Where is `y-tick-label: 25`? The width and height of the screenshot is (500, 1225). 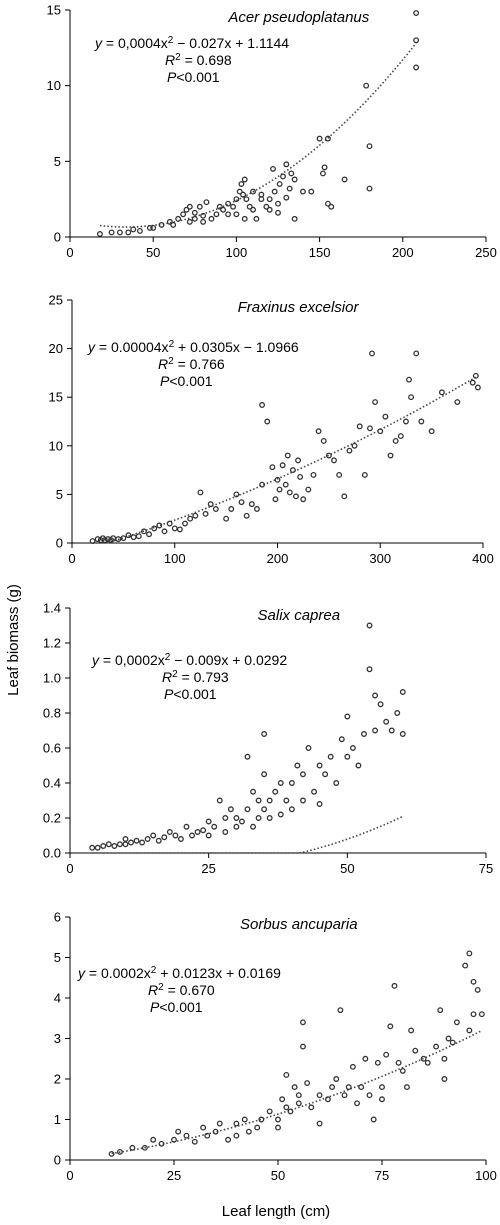
y-tick-label: 25 is located at coordinates (56, 300).